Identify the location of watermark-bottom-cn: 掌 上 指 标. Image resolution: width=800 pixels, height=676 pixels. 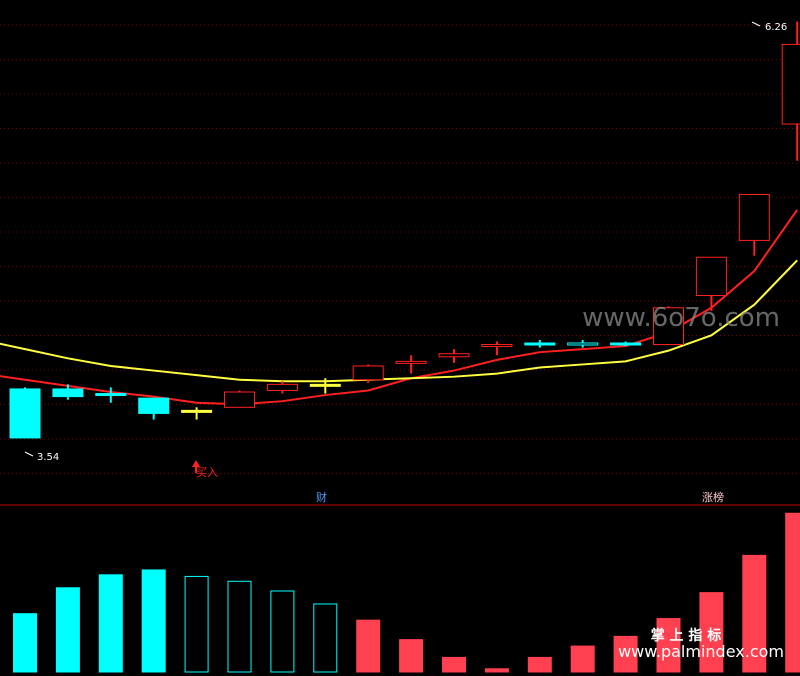
(686, 635).